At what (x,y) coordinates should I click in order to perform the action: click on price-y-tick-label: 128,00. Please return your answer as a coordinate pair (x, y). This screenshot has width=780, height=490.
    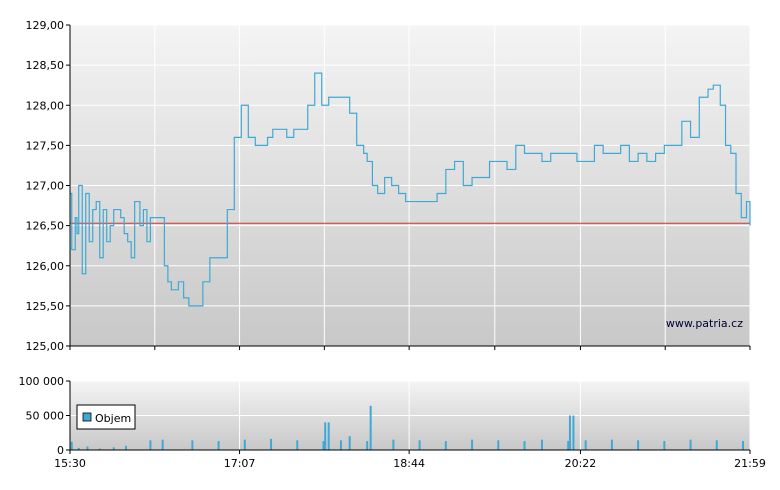
    Looking at the image, I should click on (45, 105).